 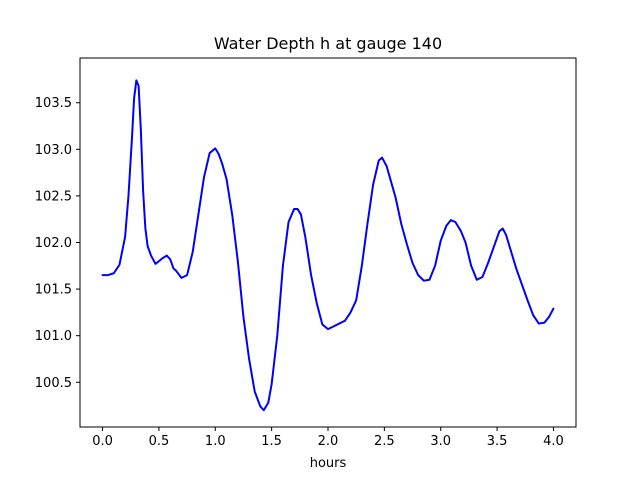 I want to click on x-tick-label: 2.5, so click(x=384, y=441).